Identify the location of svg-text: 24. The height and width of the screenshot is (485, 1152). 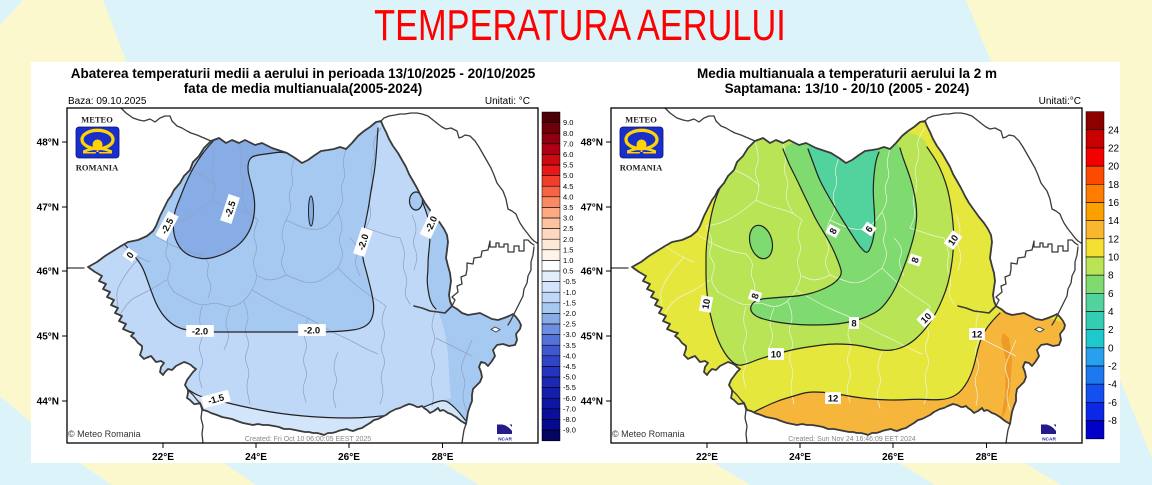
(1114, 130).